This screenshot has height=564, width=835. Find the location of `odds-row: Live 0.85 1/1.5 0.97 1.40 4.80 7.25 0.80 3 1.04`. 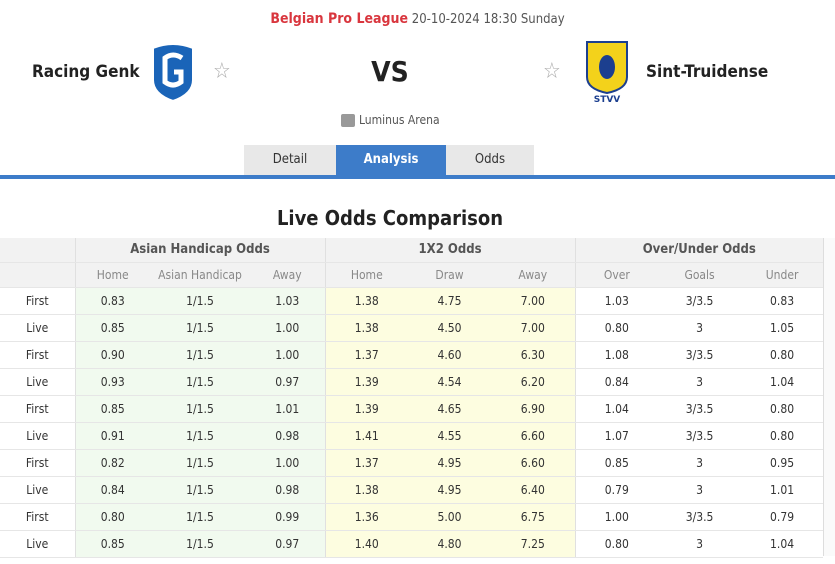

odds-row: Live 0.85 1/1.5 0.97 1.40 4.80 7.25 0.80 3 1.04 is located at coordinates (412, 544).